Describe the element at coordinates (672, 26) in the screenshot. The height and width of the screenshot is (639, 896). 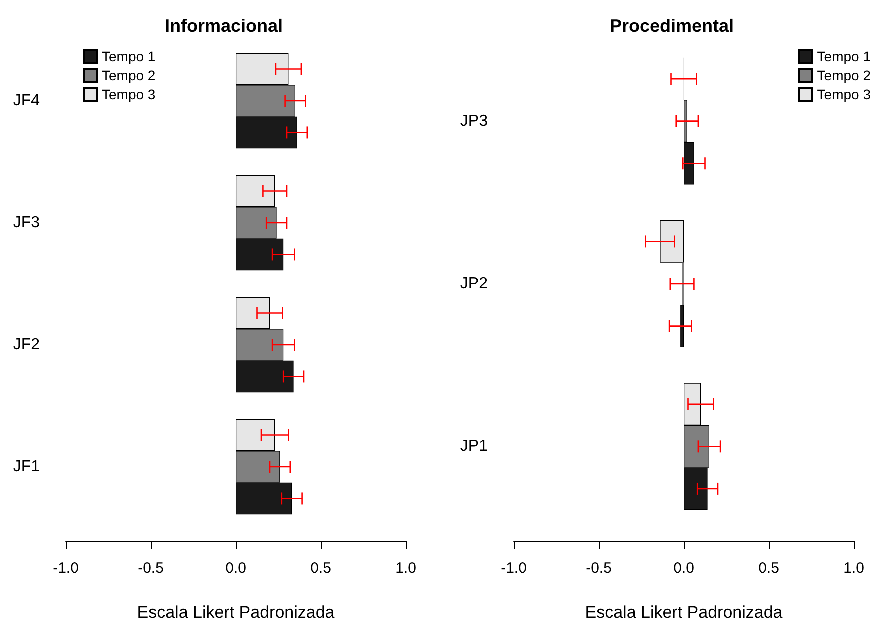
I see `chart-title: Procedimental` at that location.